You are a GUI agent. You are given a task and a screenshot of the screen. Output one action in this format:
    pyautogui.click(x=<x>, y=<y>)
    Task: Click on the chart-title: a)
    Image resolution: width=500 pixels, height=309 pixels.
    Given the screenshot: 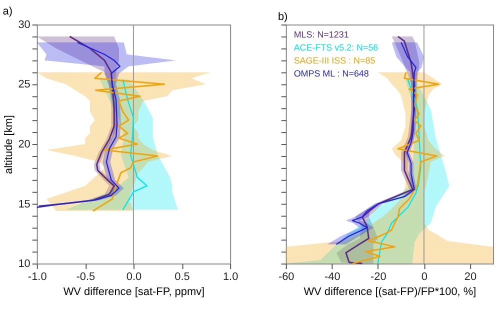 What is the action you would take?
    pyautogui.click(x=7, y=12)
    